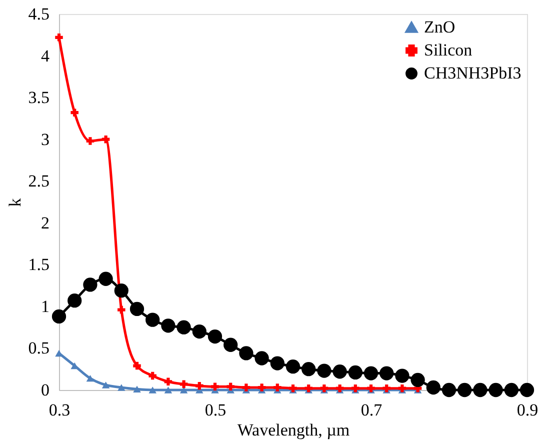 The width and height of the screenshot is (543, 443). I want to click on x-axis-title: Wavelength, µm, so click(293, 430).